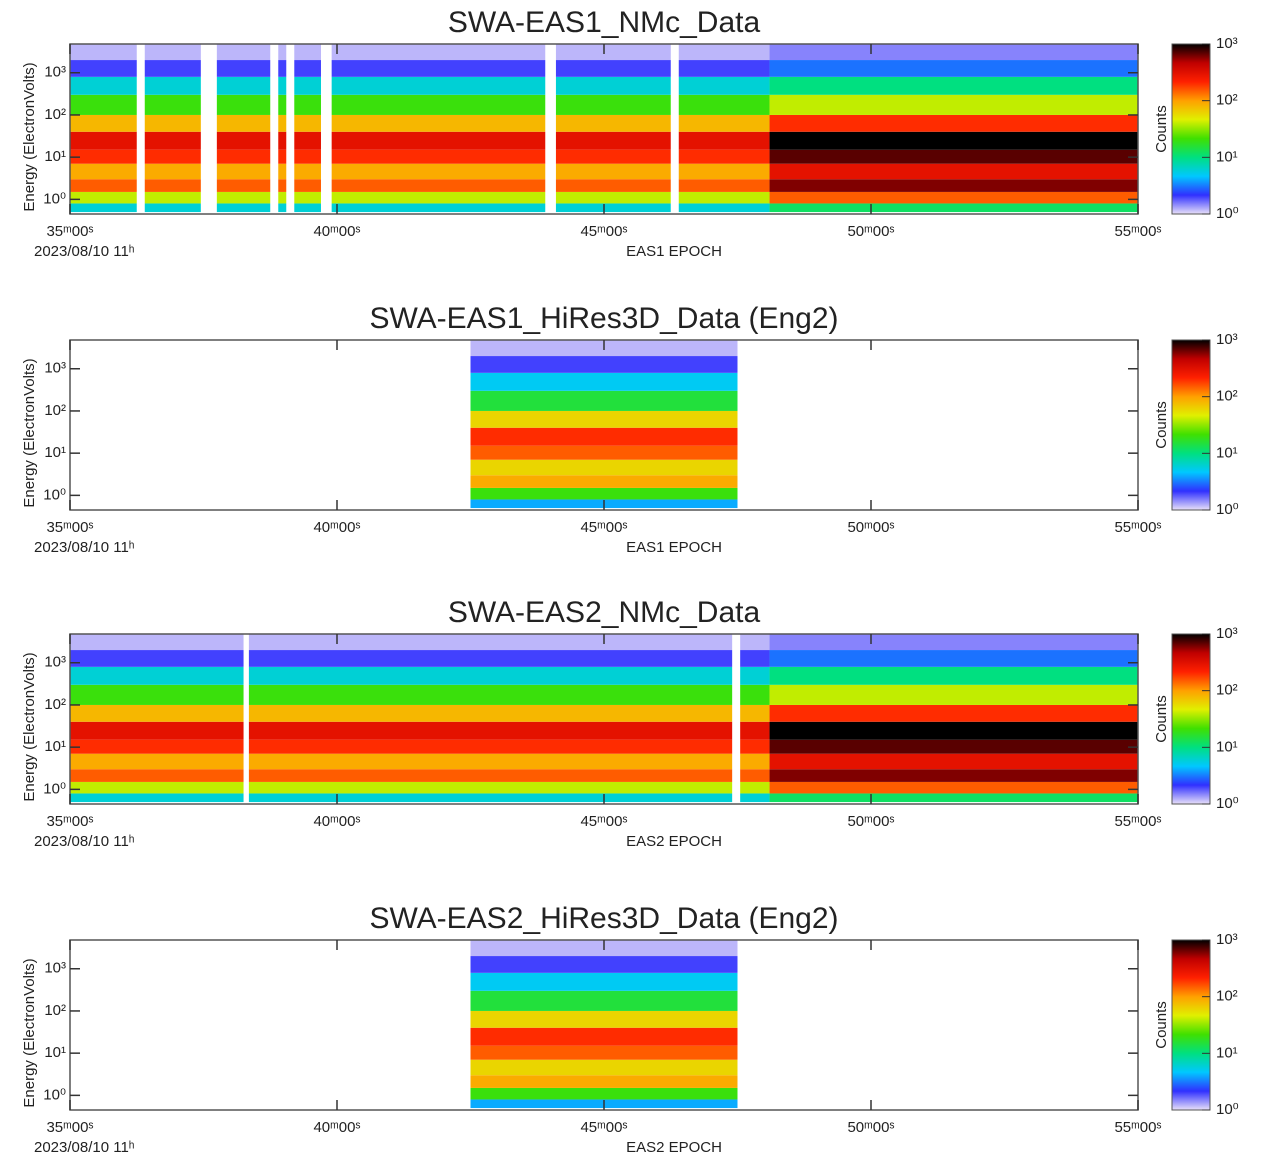 The image size is (1270, 1162). I want to click on colorbar-tick-label: 10³, so click(1227, 633).